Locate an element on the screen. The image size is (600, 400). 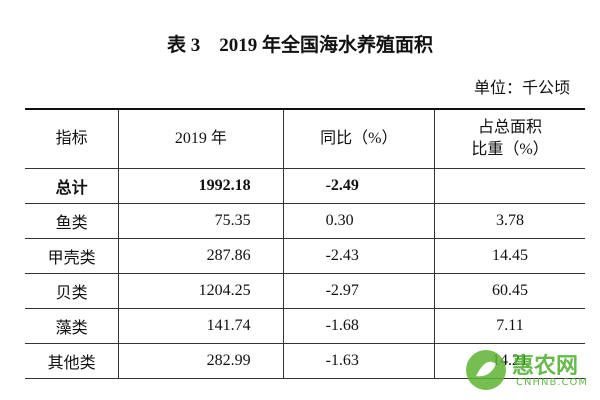
cell: 60.45 is located at coordinates (509, 291).